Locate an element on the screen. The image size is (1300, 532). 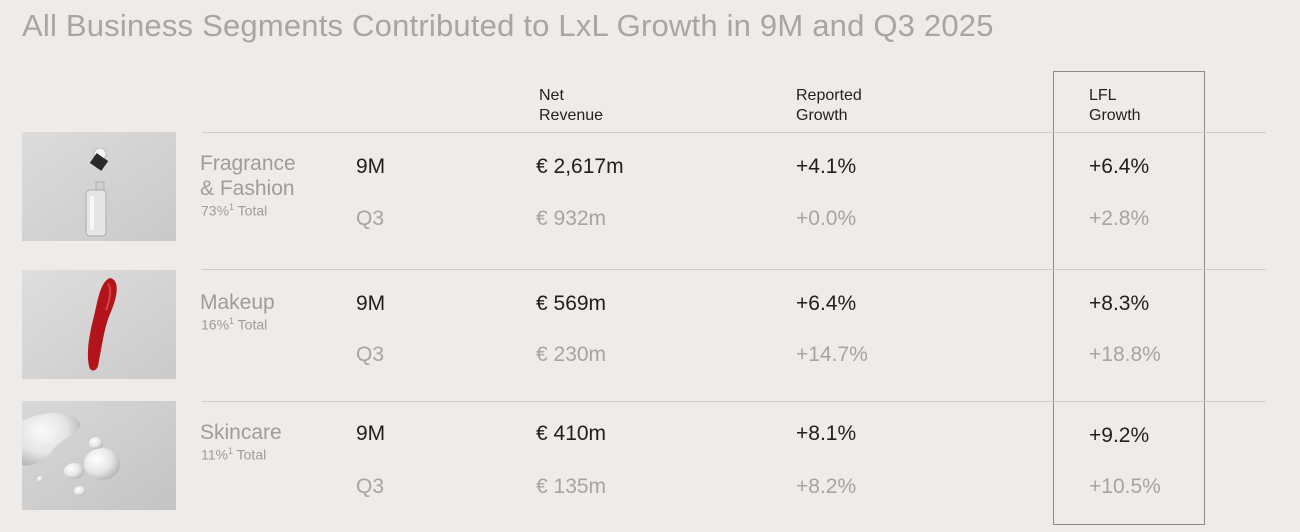
net-revenue-value: € 2,617m is located at coordinates (580, 166).